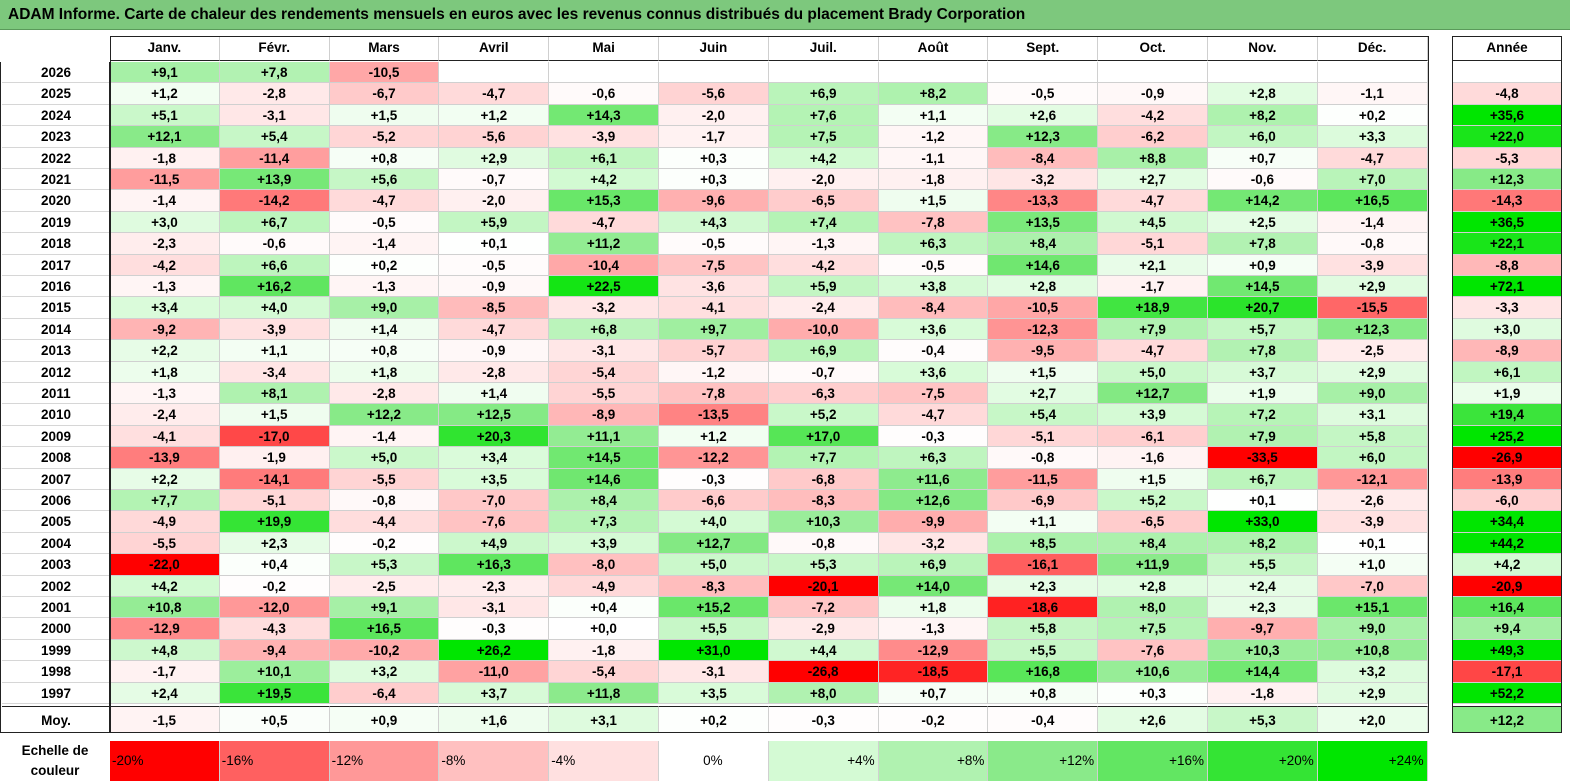 The image size is (1570, 783). Describe the element at coordinates (1153, 672) in the screenshot. I see `heatmap-cell: +10,6` at that location.